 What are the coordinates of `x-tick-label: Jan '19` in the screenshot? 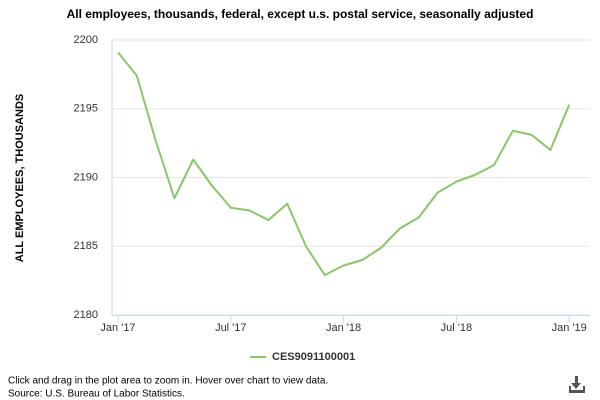 It's located at (569, 328).